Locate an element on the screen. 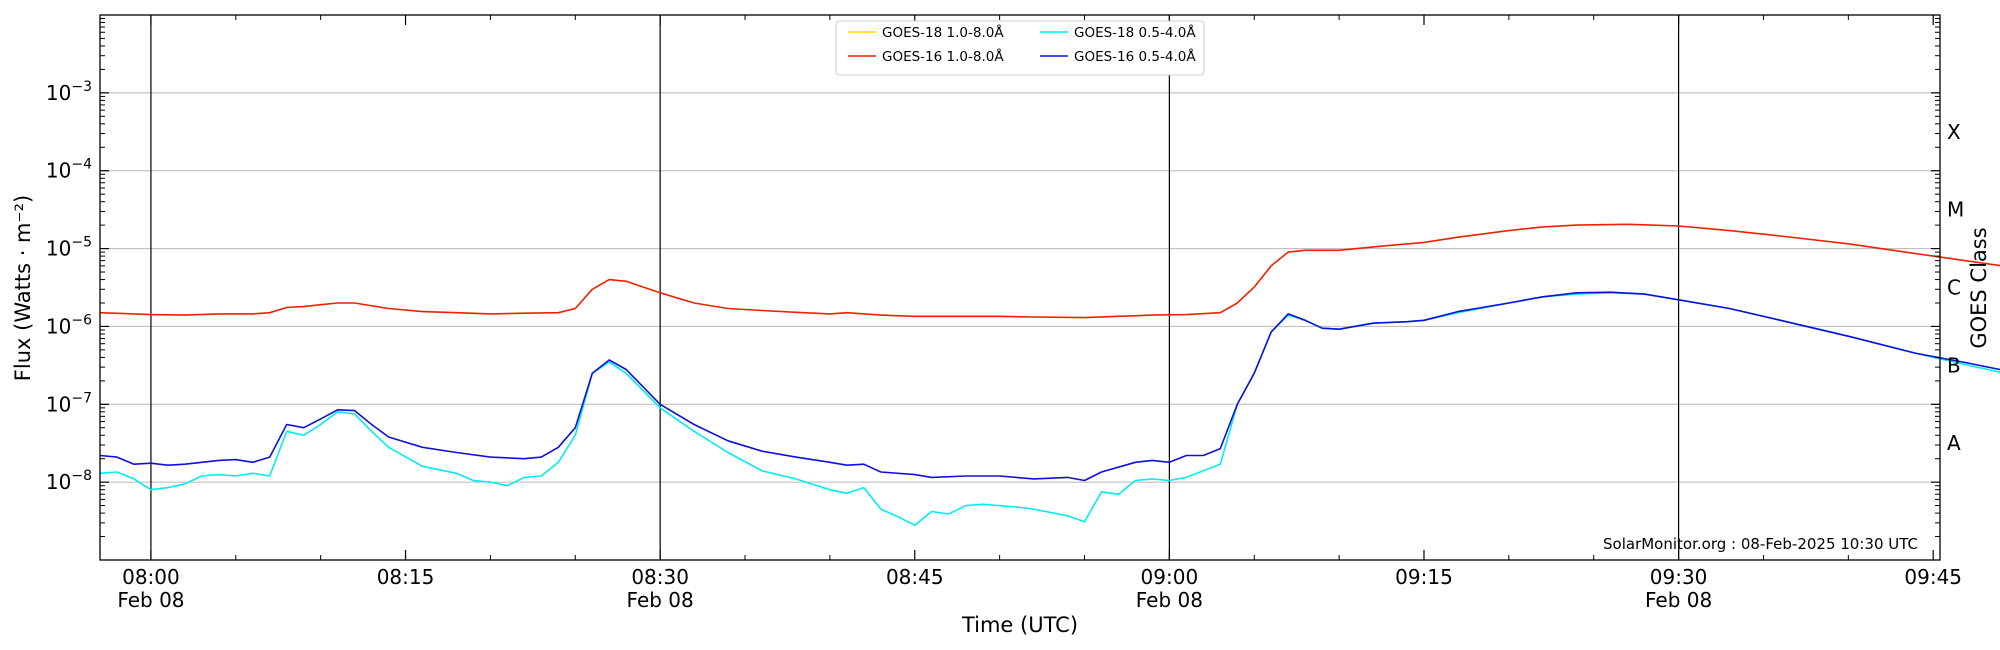 This screenshot has height=650, width=2000. y-tick-label: 10⁻⁴ is located at coordinates (69, 170).